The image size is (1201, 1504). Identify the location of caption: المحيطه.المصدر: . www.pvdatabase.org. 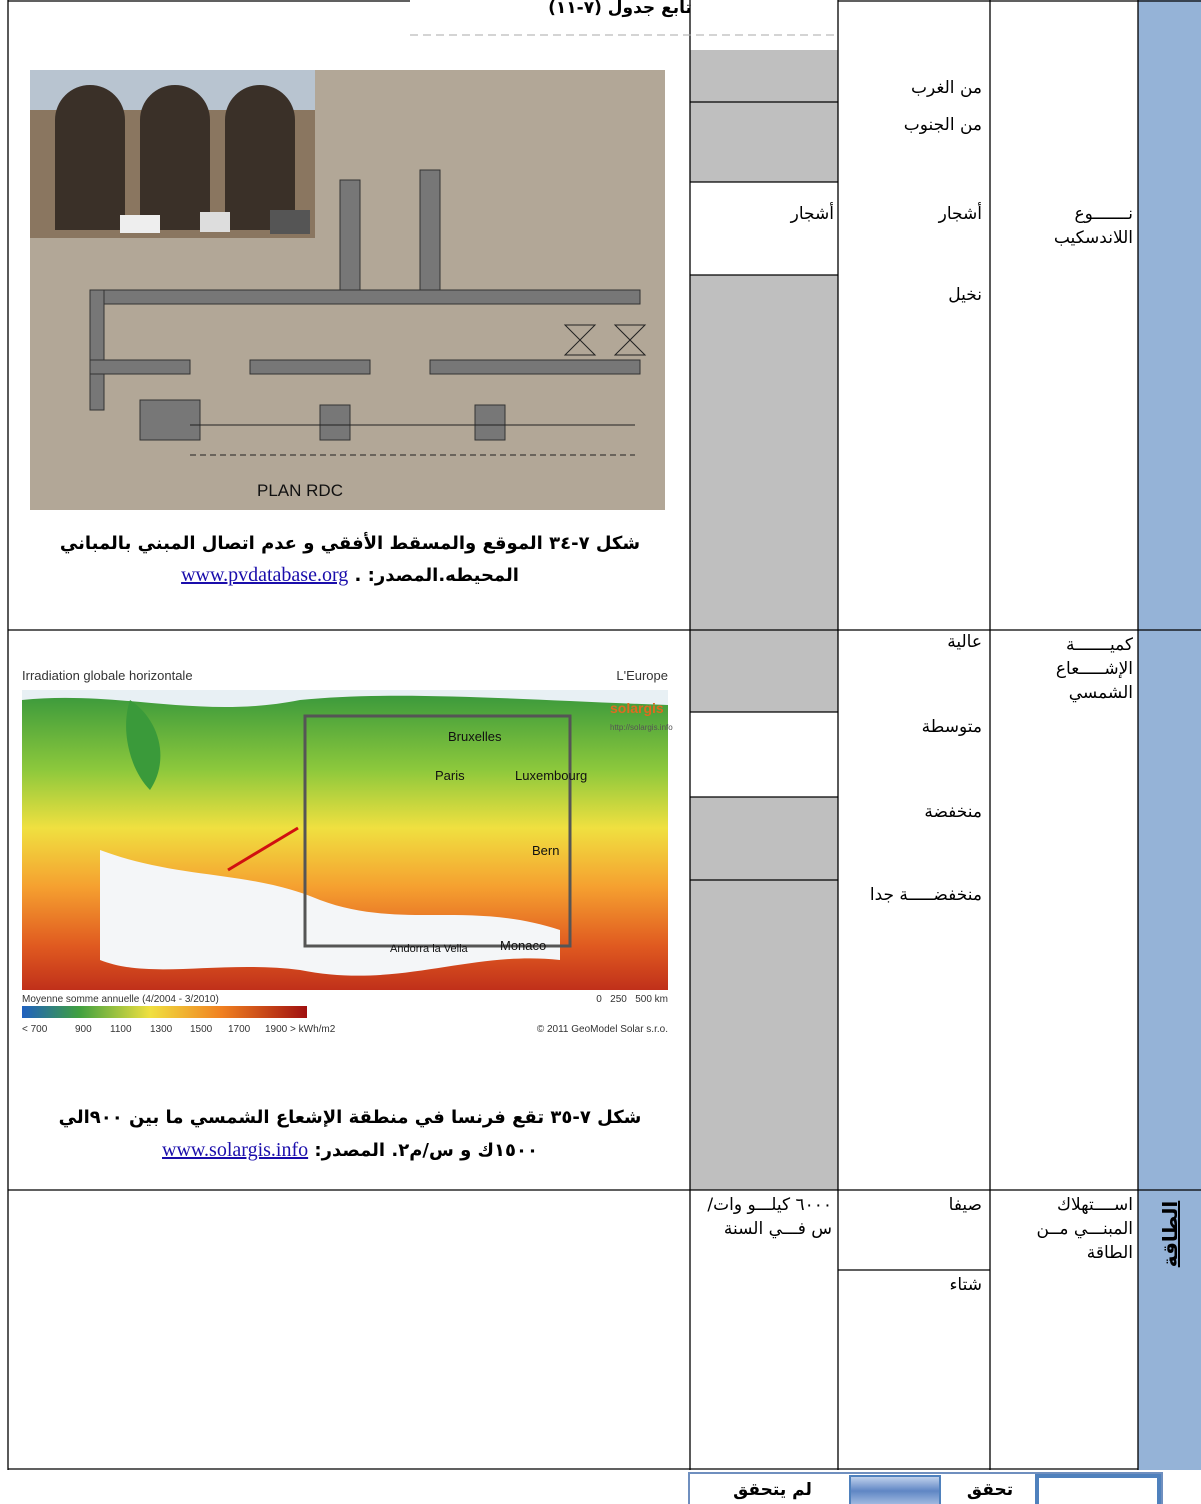
(350, 575).